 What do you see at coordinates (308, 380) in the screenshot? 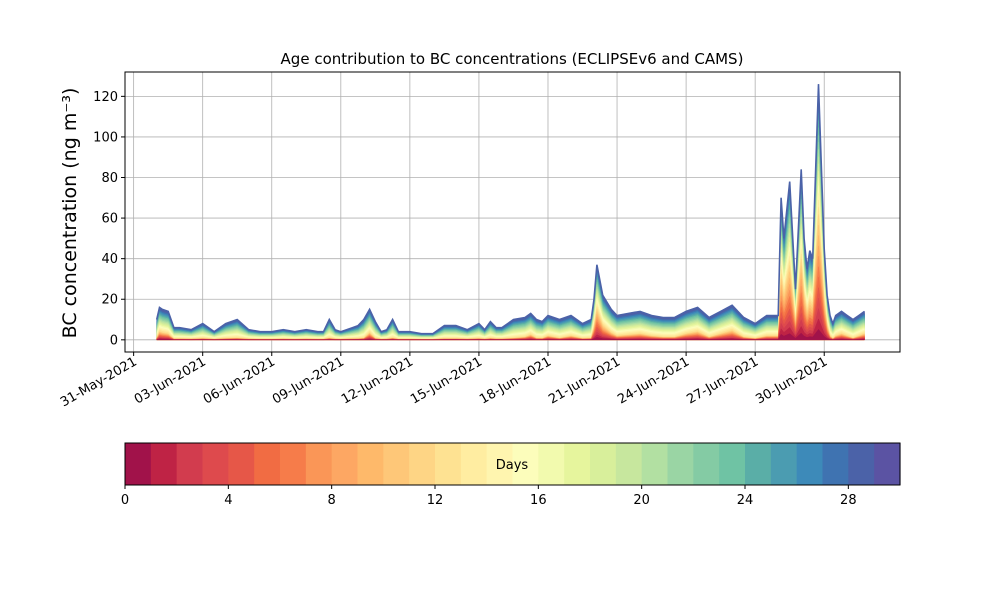
I see `x-tick-label: 09-Jun-2021` at bounding box center [308, 380].